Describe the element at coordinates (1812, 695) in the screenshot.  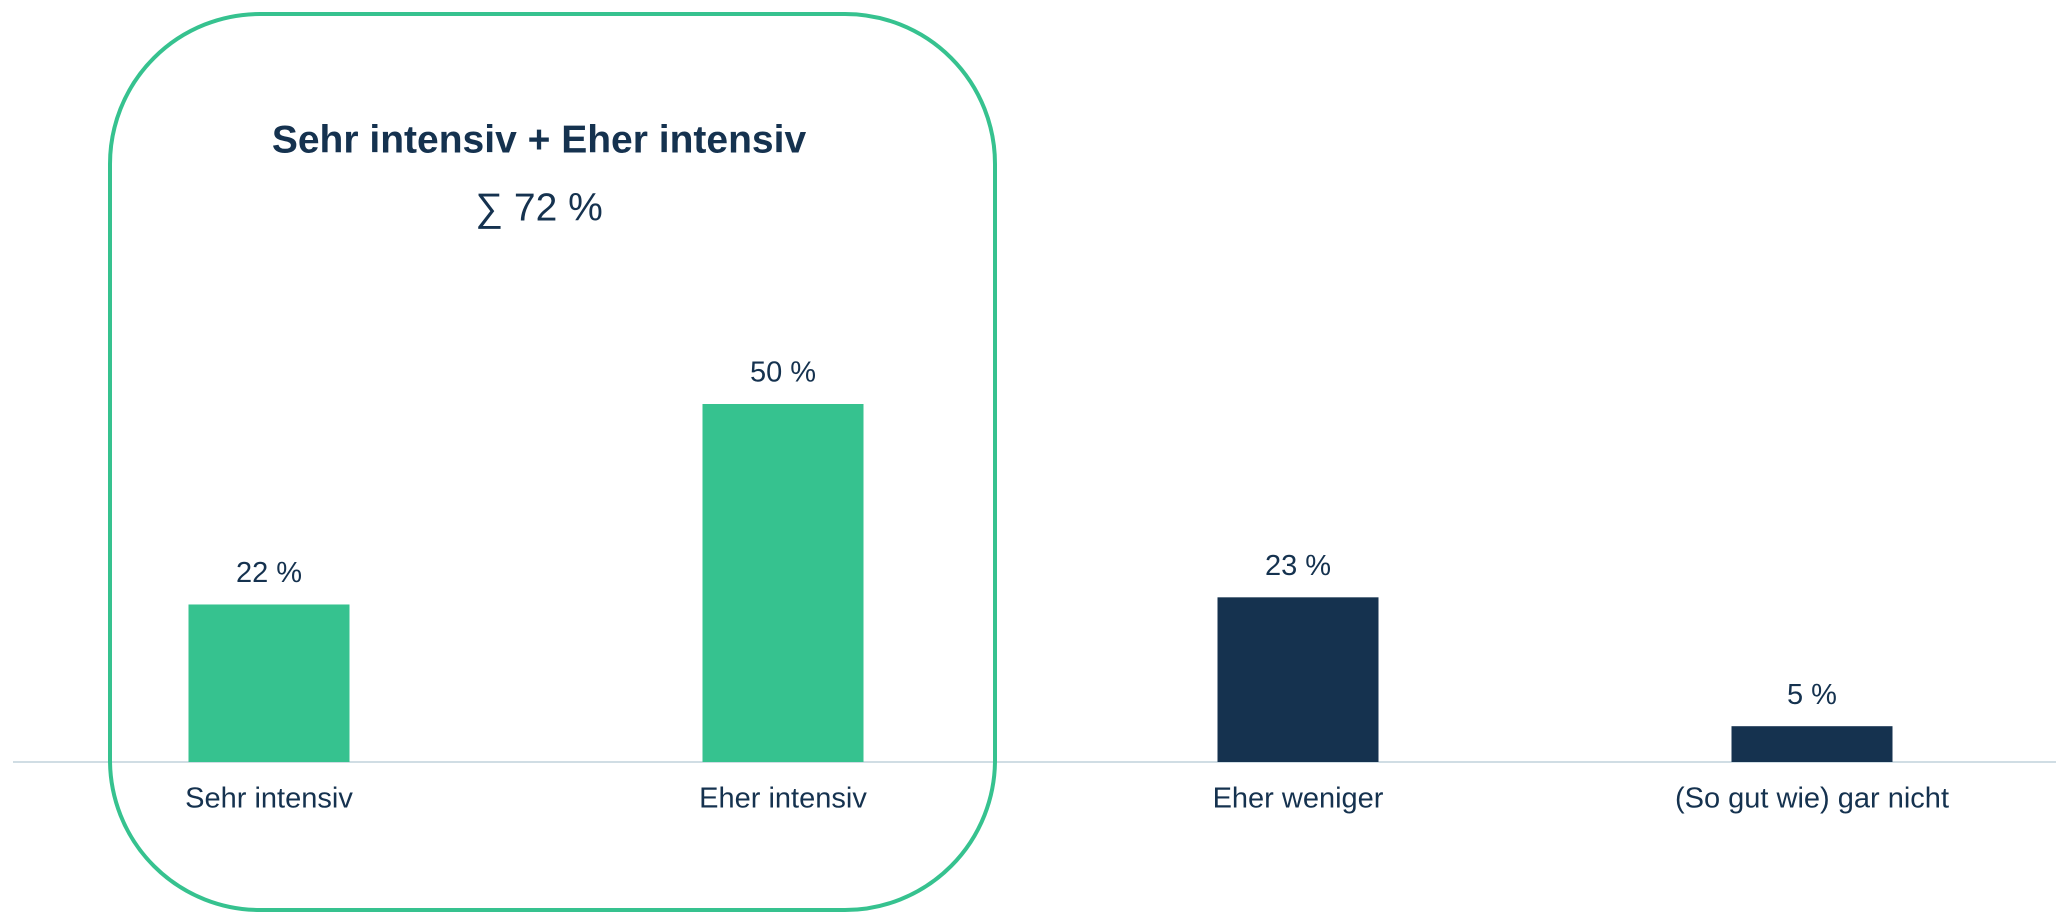
I see `value-label: 5 %` at that location.